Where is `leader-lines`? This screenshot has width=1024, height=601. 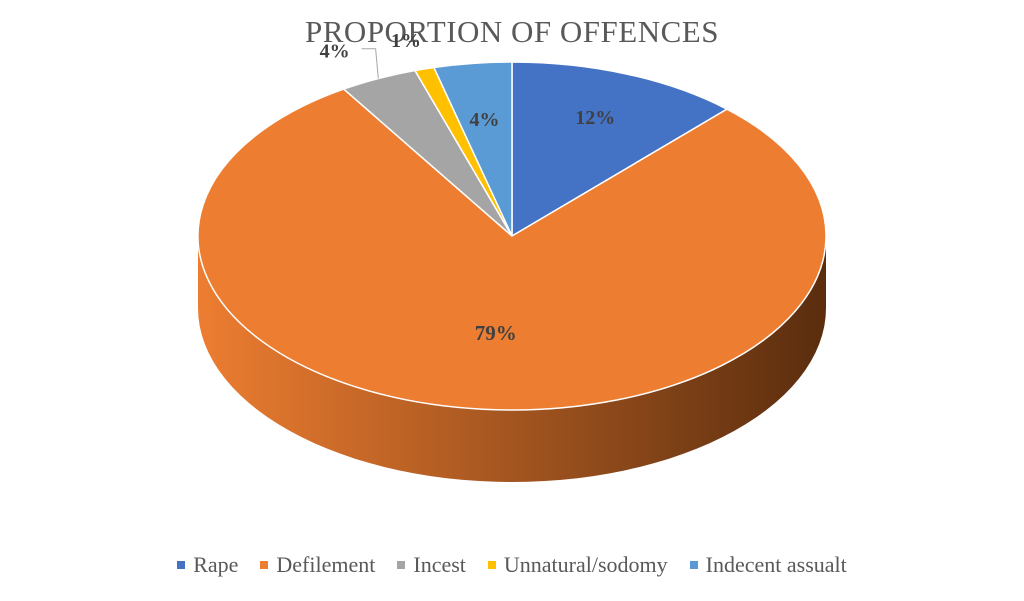 leader-lines is located at coordinates (370, 63).